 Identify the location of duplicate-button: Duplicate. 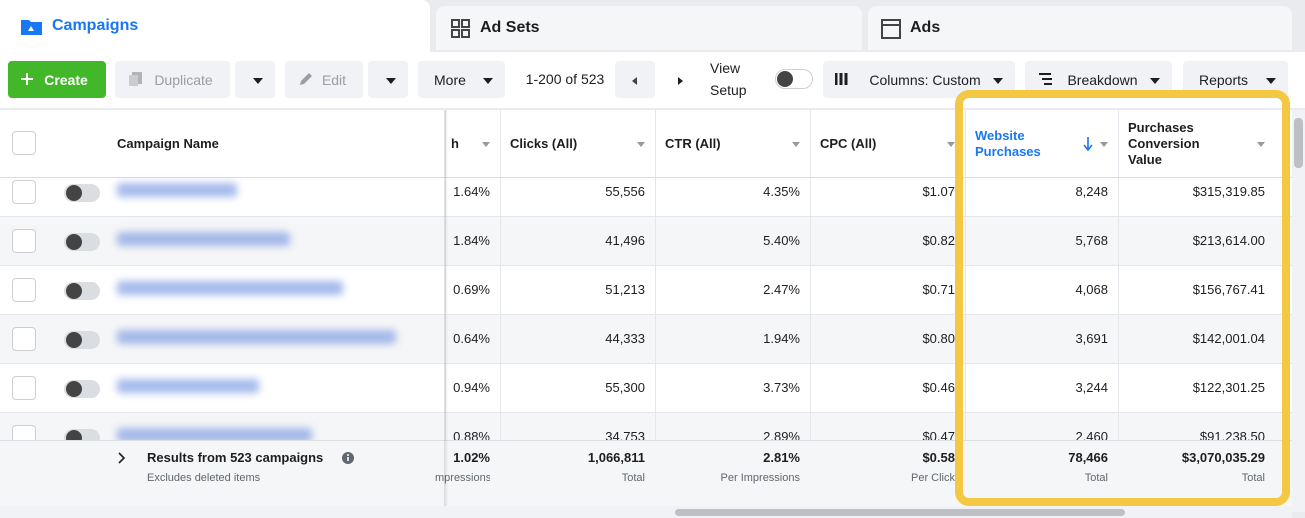
(172, 79).